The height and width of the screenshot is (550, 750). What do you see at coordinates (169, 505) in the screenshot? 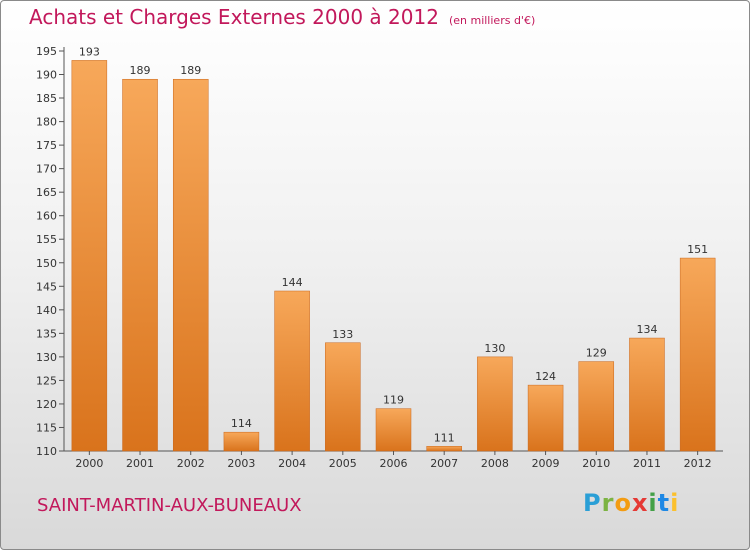
I see `town-name: SAINT-MARTIN-AUX-BUNEAUX` at bounding box center [169, 505].